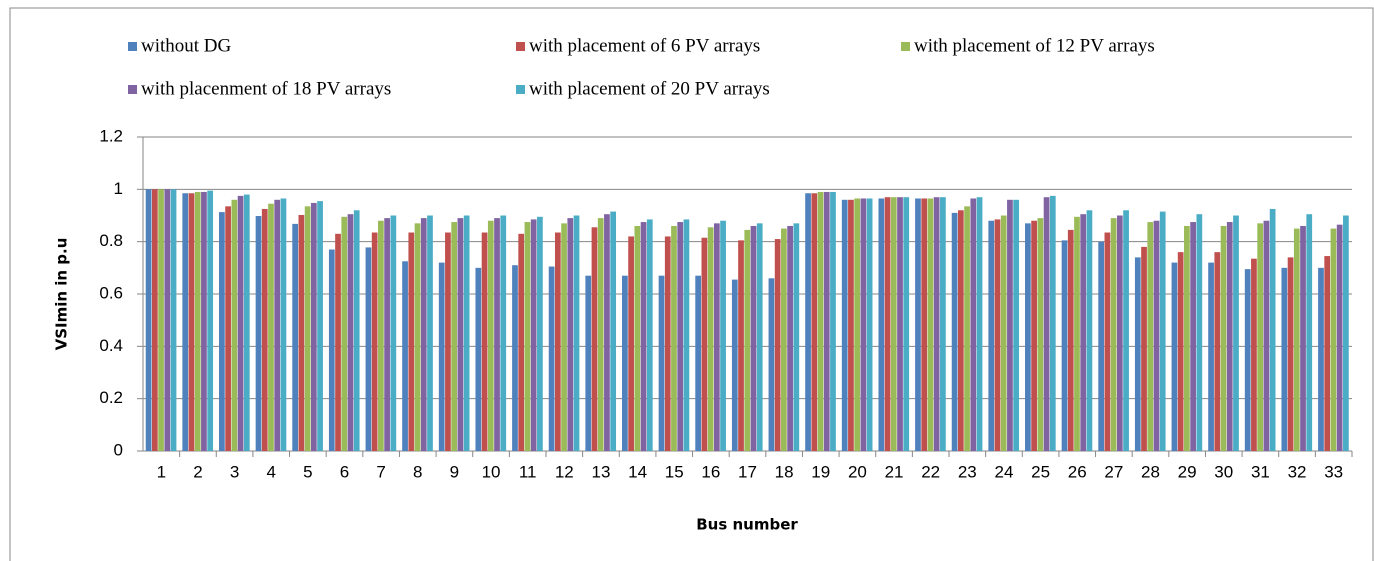  What do you see at coordinates (111, 345) in the screenshot?
I see `y-tick-label: 0.4` at bounding box center [111, 345].